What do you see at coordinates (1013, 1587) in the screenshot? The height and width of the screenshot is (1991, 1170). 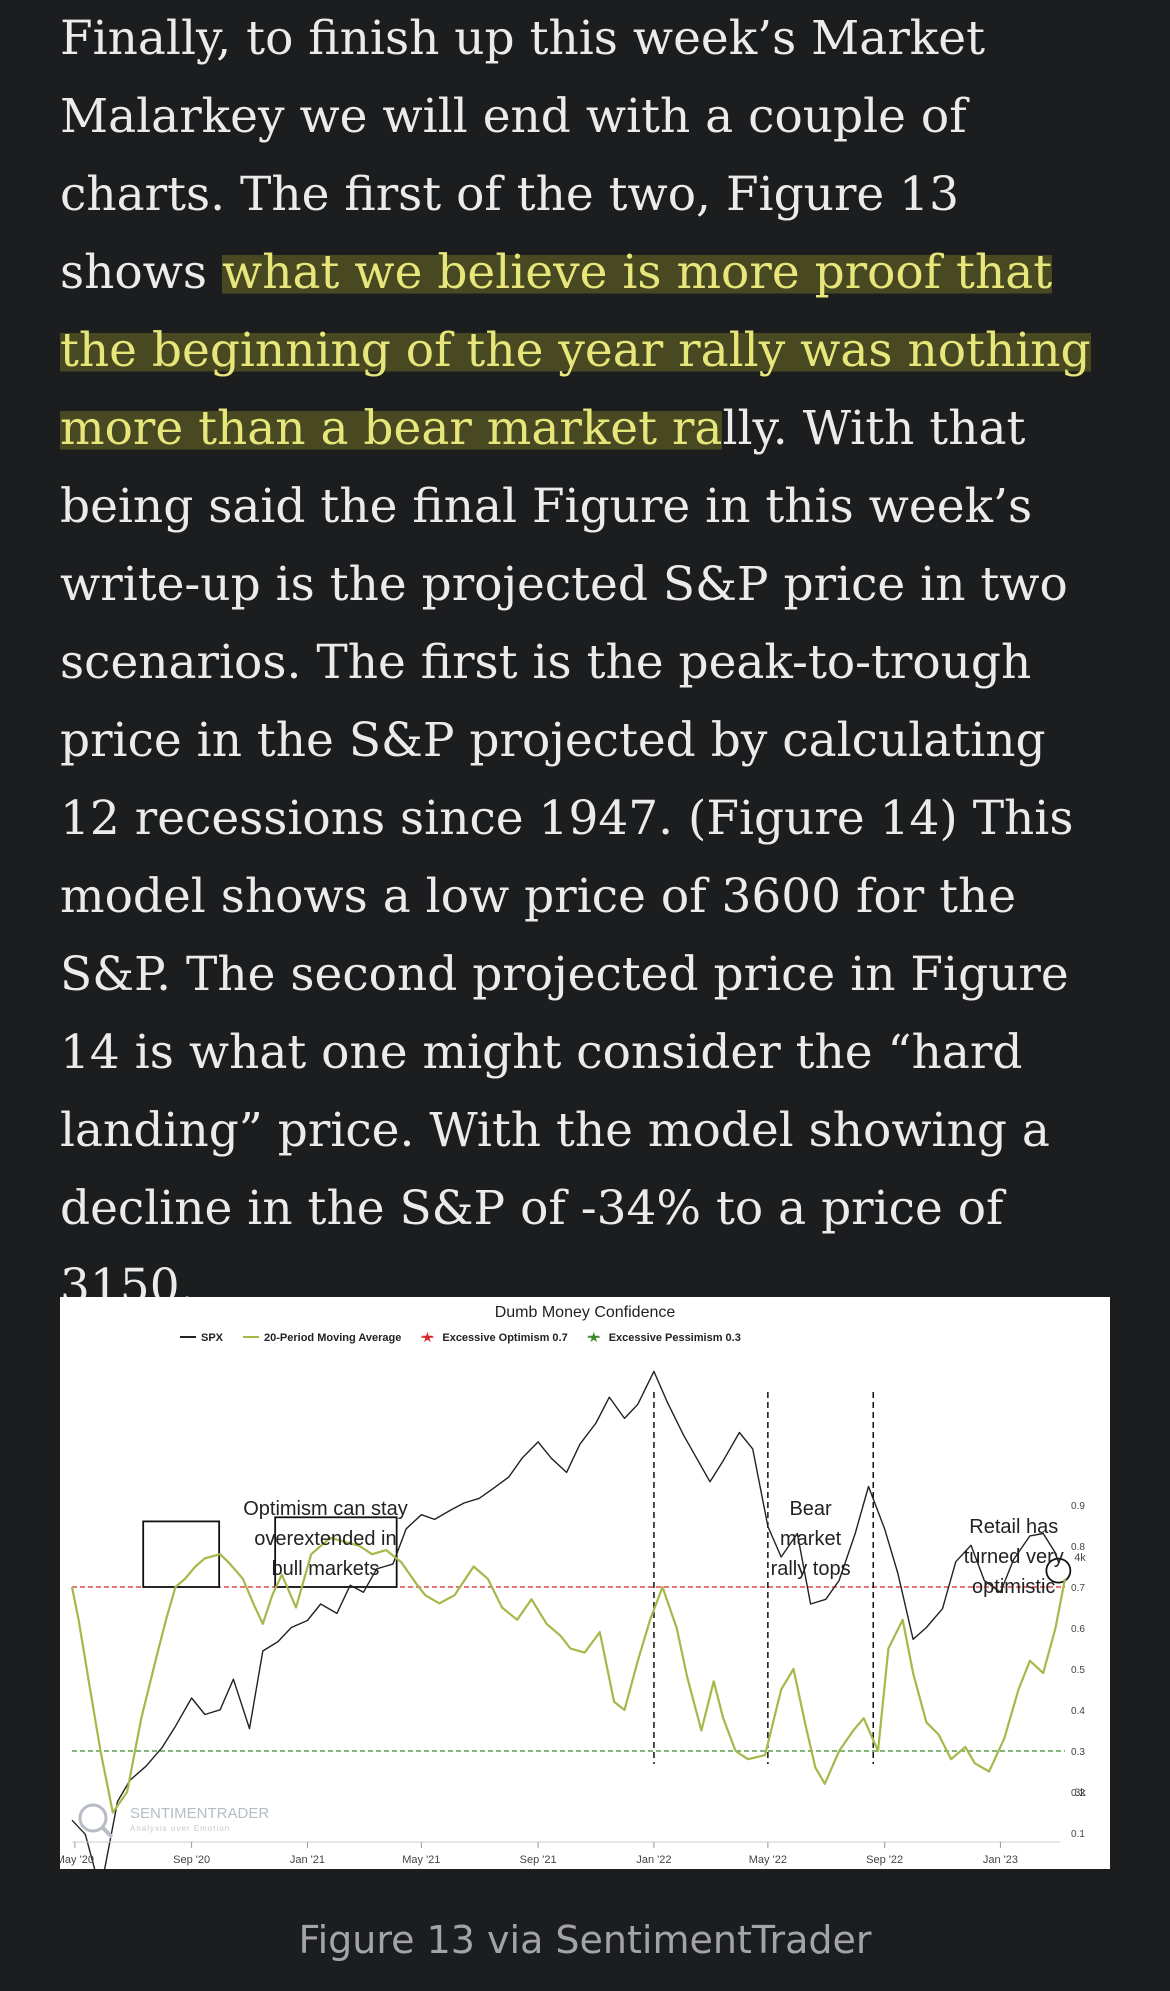 I see `annotation-text-2-line-2: optimistic` at bounding box center [1013, 1587].